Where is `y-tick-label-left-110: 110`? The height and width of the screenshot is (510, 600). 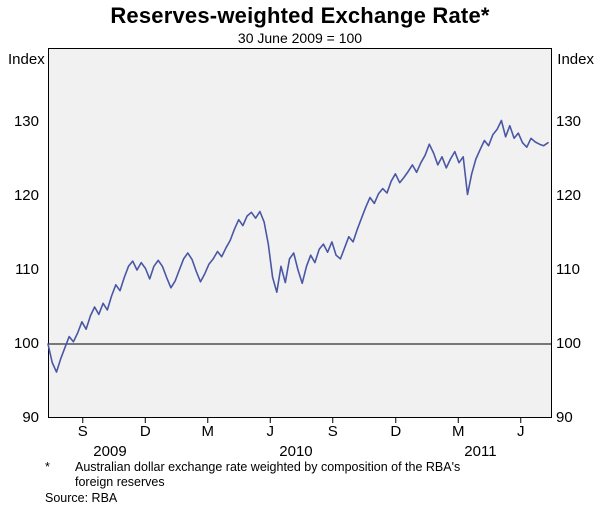 y-tick-label-left-110: 110 is located at coordinates (22, 270).